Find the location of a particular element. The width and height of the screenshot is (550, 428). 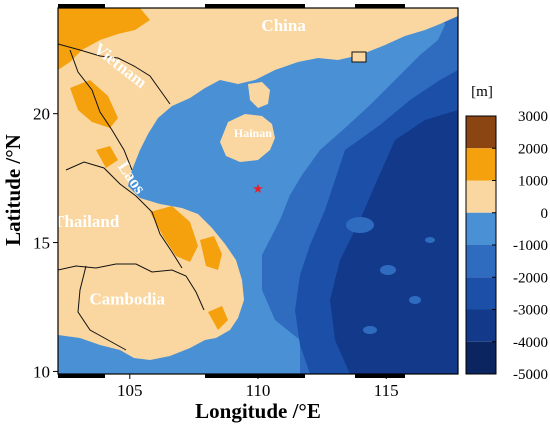

colorbar: 3000 2000 1000 0 -1000 -2000 -3000 -4000 -5000 is located at coordinates (507, 246).